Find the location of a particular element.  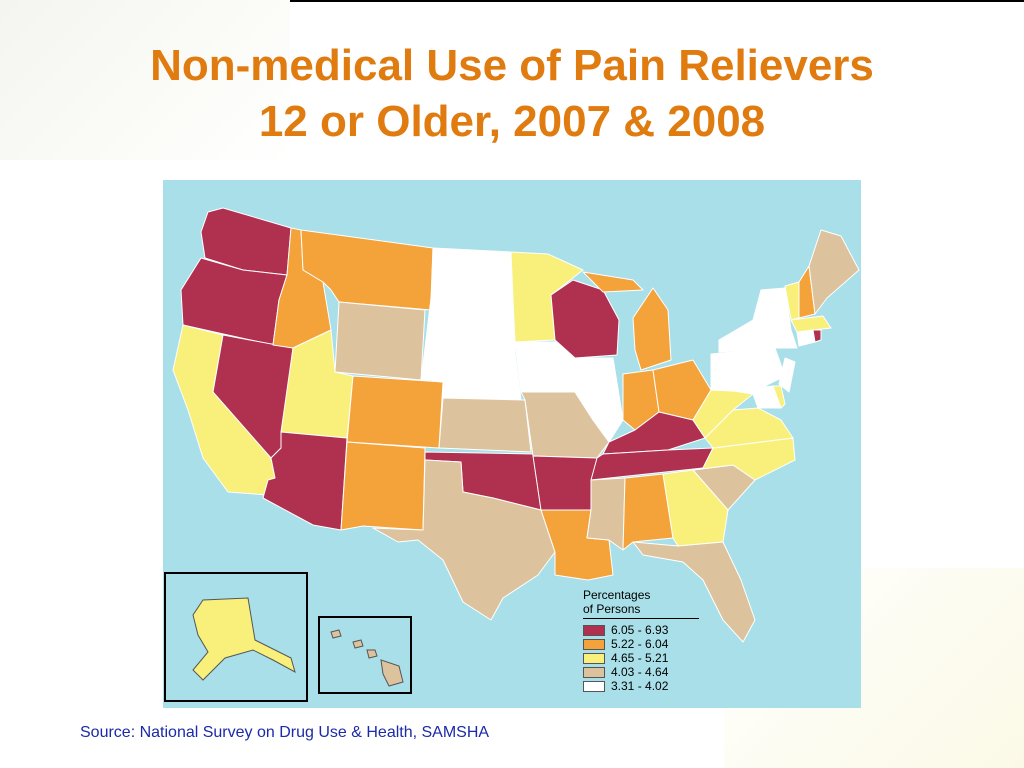

alaska-inset is located at coordinates (236, 637).